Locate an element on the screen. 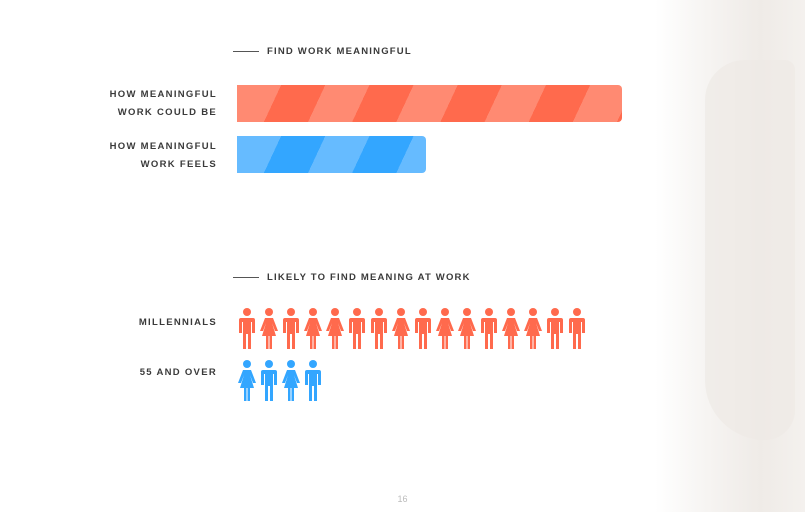  row-label-millennials: MILLENNIALS is located at coordinates (178, 323).